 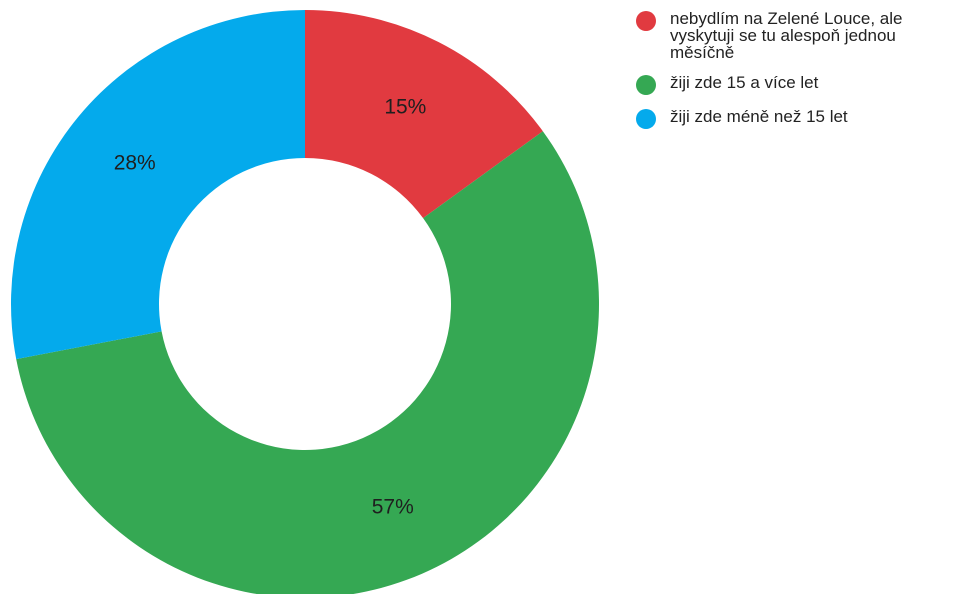 I want to click on legend-item-long-term: žiji zde 15 a více let, so click(x=798, y=84).